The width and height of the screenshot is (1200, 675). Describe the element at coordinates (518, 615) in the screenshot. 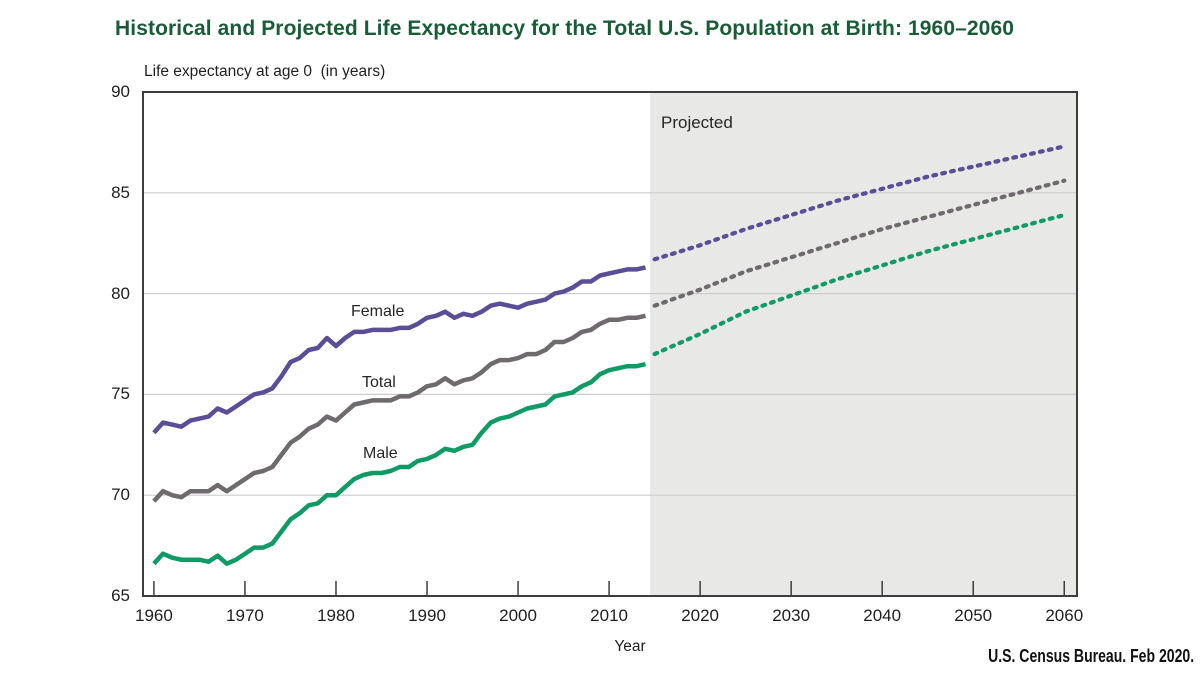

I see `x-tick-label-2000: 2000` at that location.